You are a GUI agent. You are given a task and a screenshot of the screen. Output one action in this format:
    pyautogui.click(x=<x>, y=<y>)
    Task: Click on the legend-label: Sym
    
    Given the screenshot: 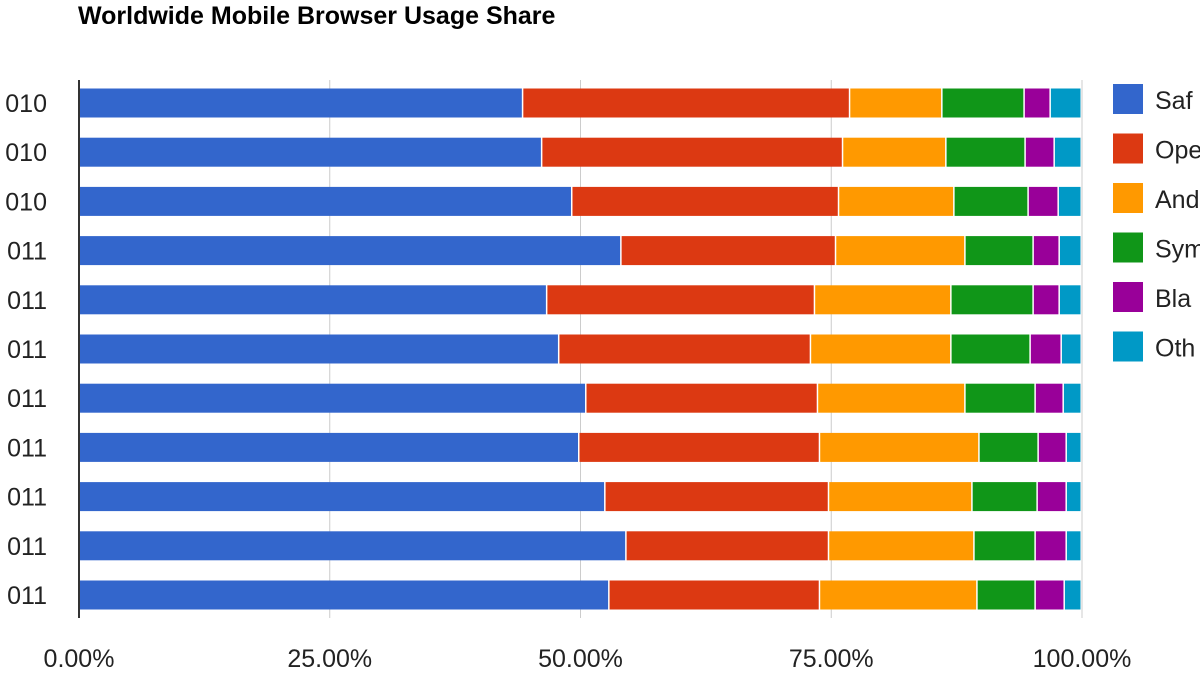 What is the action you would take?
    pyautogui.click(x=1177, y=250)
    